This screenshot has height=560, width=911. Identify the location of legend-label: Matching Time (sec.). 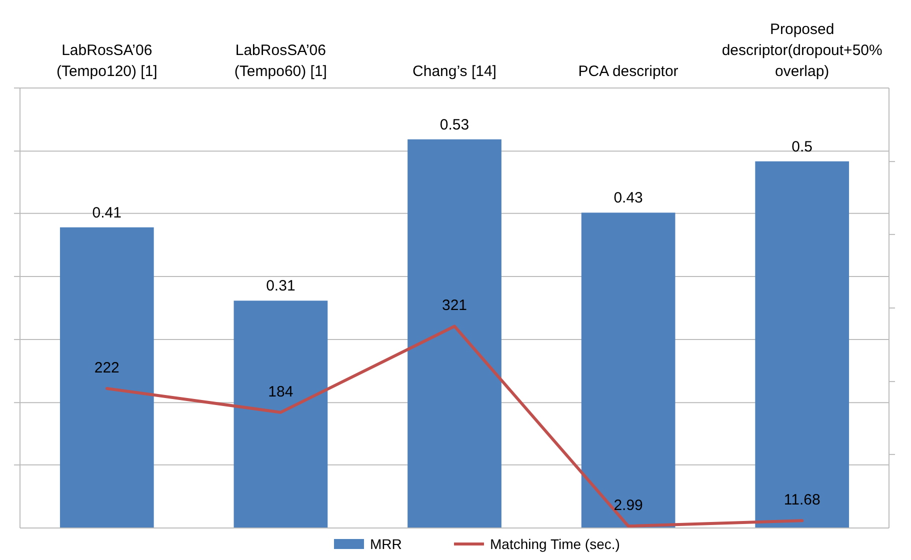
(555, 544).